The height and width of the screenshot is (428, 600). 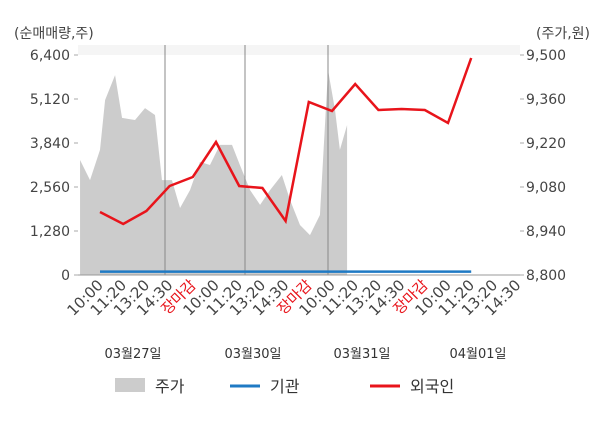 I want to click on y-tick-label: 5,120, so click(x=50, y=100).